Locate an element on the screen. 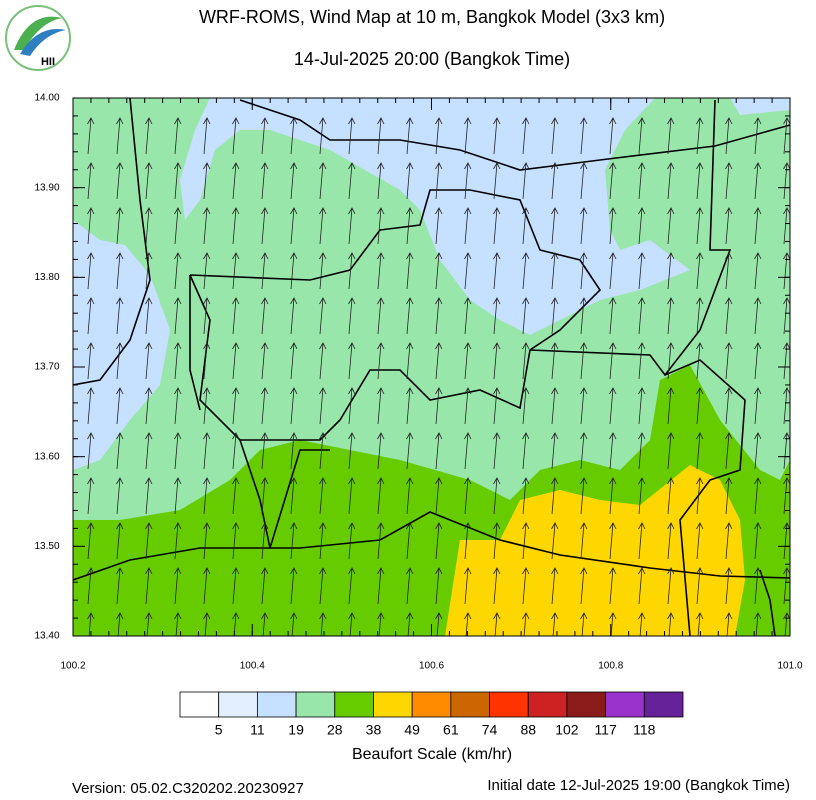  wind-zone is located at coordinates (760, 106).